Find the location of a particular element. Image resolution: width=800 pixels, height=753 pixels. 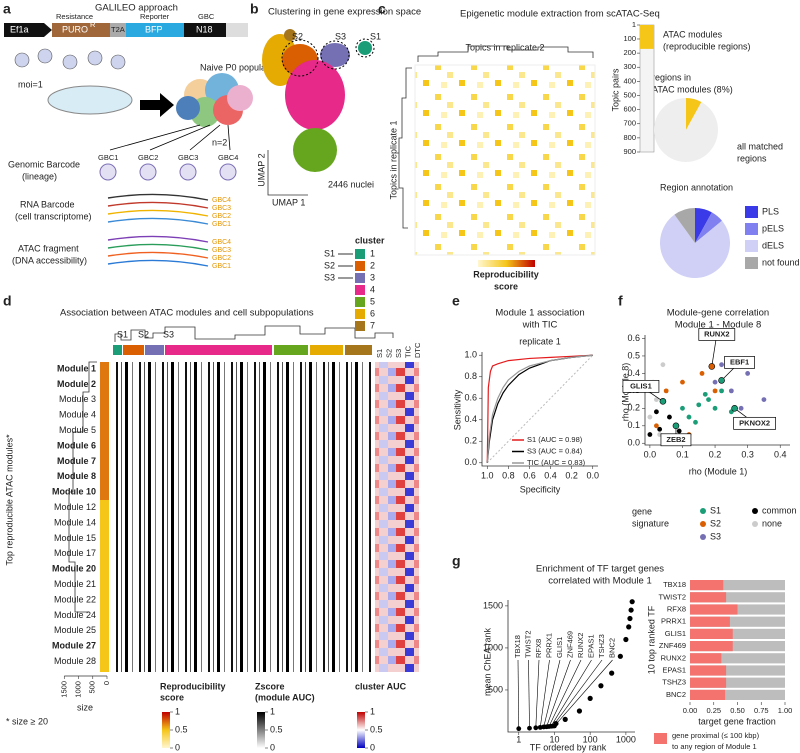

tf-label: PRRX1 is located at coordinates (548, 645).